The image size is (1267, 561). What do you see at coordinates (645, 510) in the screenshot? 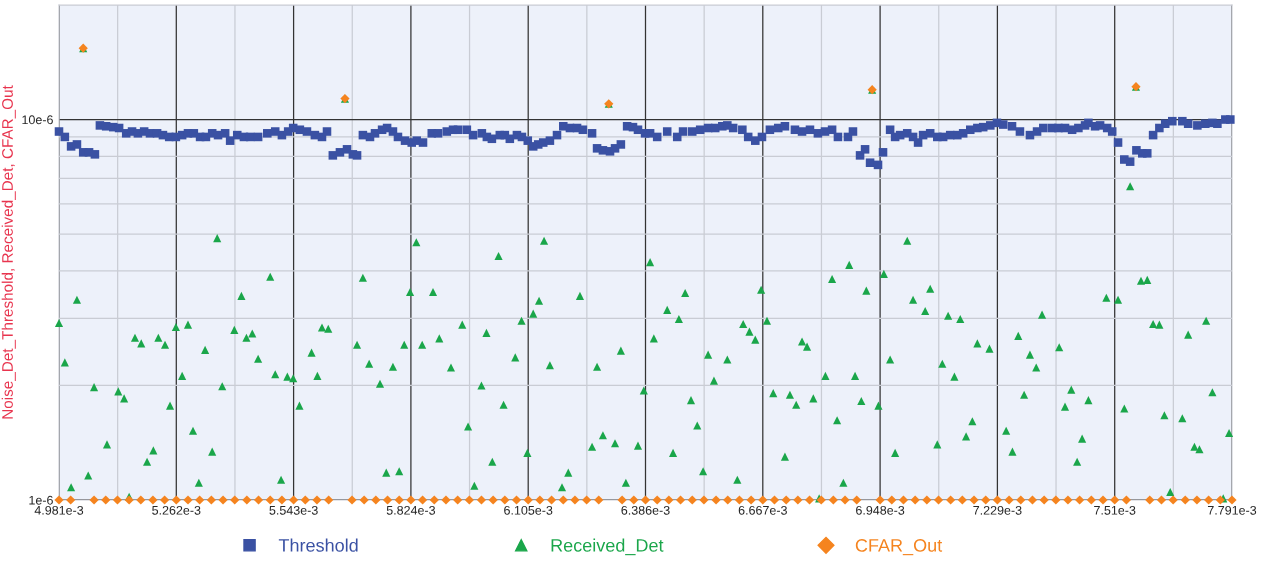
I see `x-tick-label: 6.386e-3` at bounding box center [645, 510].